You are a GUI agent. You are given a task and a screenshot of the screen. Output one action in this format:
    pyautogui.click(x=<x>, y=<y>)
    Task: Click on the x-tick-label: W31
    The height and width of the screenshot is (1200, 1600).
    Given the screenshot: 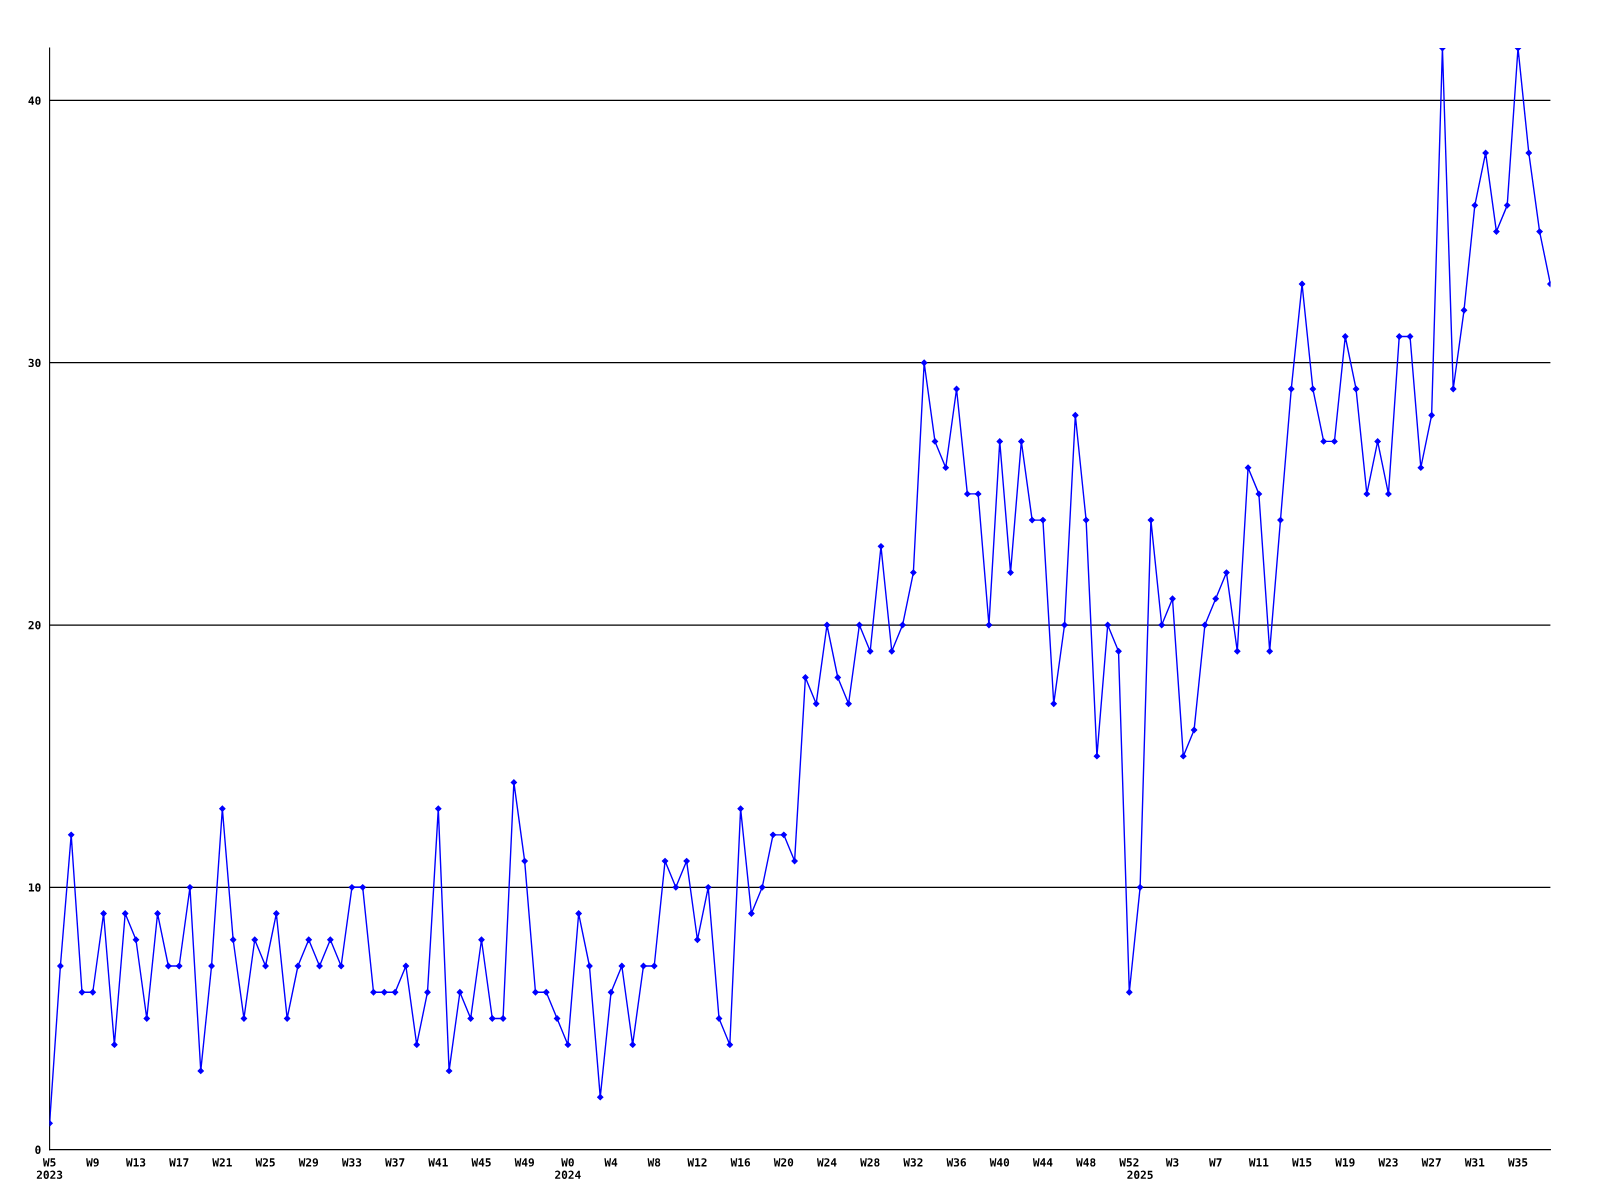 What is the action you would take?
    pyautogui.click(x=1474, y=1162)
    